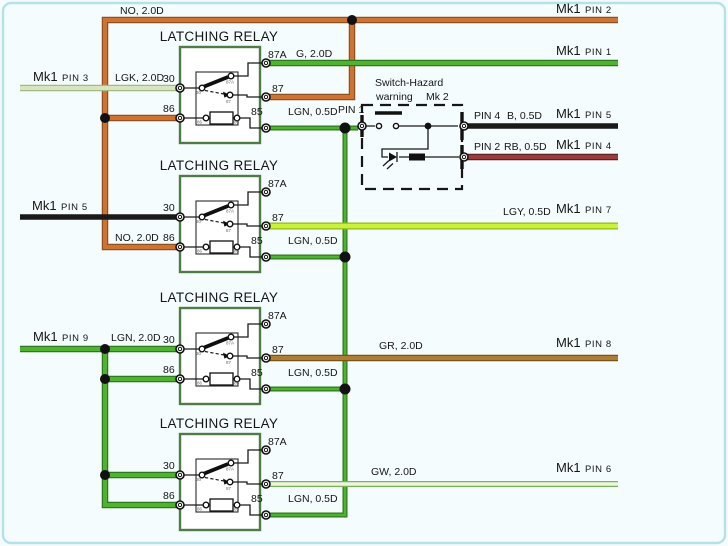 The image size is (728, 546). I want to click on wire-label-no-top: NO, 2.0D, so click(142, 11).